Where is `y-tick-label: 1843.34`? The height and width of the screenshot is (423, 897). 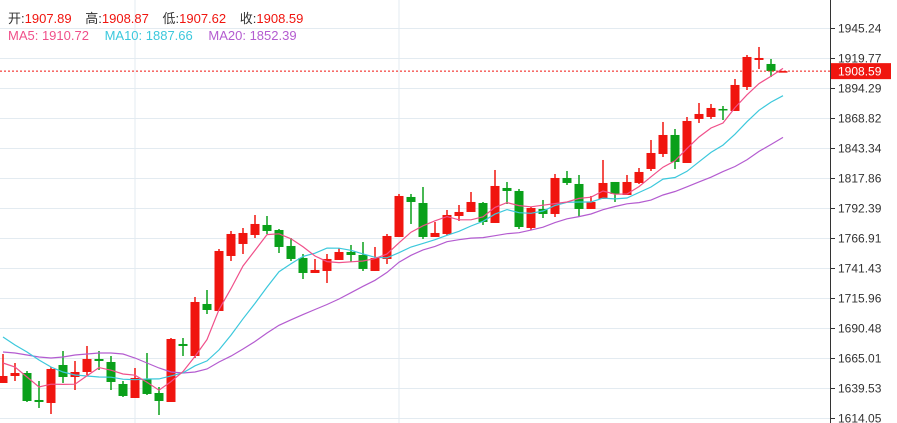 y-tick-label: 1843.34 is located at coordinates (860, 149).